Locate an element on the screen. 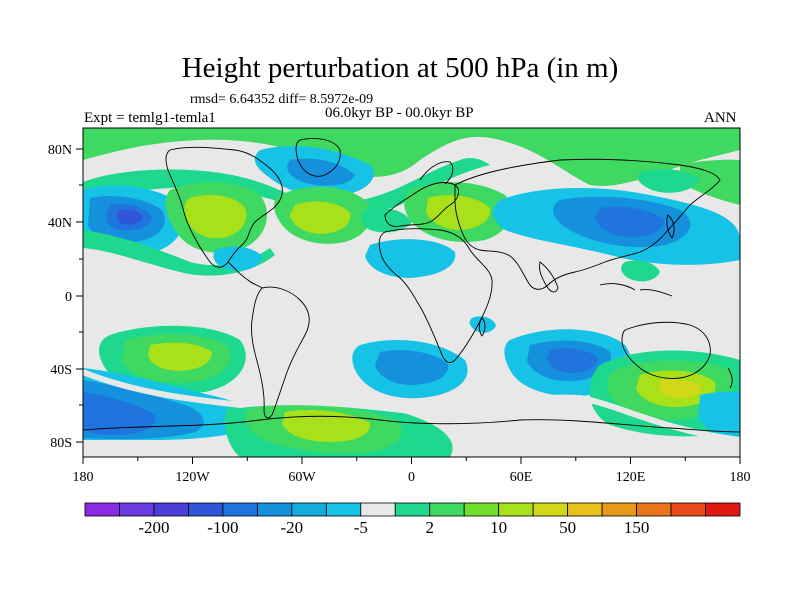 The height and width of the screenshot is (600, 800). latitude-axis is located at coordinates (79, 295).